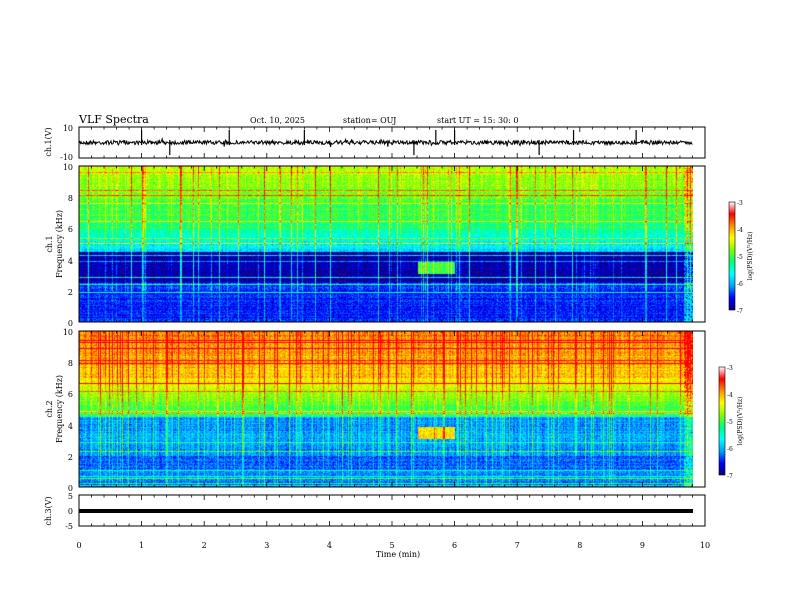 This screenshot has width=792, height=612. Describe the element at coordinates (113, 119) in the screenshot. I see `figure-title: VLF Spectra` at that location.